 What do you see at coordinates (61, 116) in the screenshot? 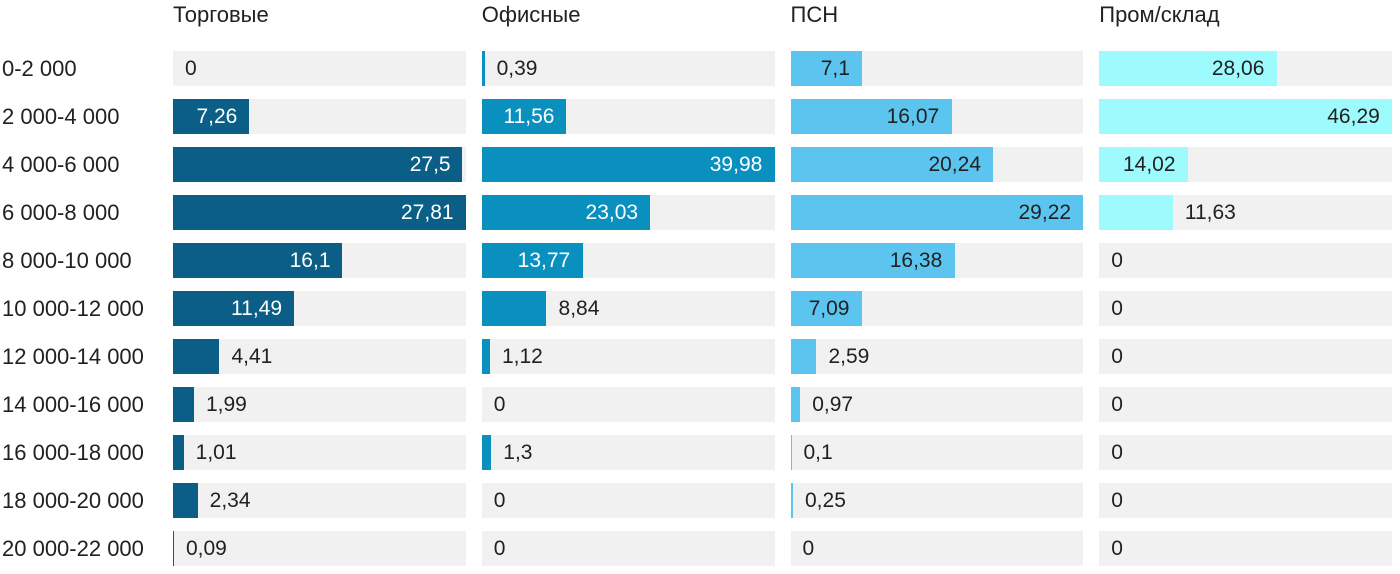
I see `row-label: 2 000-4 000` at bounding box center [61, 116].